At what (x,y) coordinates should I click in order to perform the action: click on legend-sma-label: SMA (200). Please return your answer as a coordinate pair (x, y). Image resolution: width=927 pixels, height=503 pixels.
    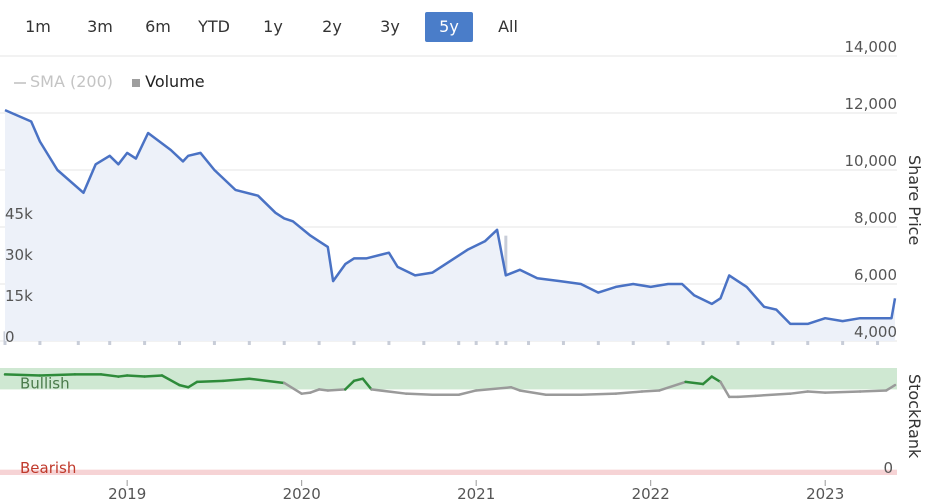
    Looking at the image, I should click on (72, 81).